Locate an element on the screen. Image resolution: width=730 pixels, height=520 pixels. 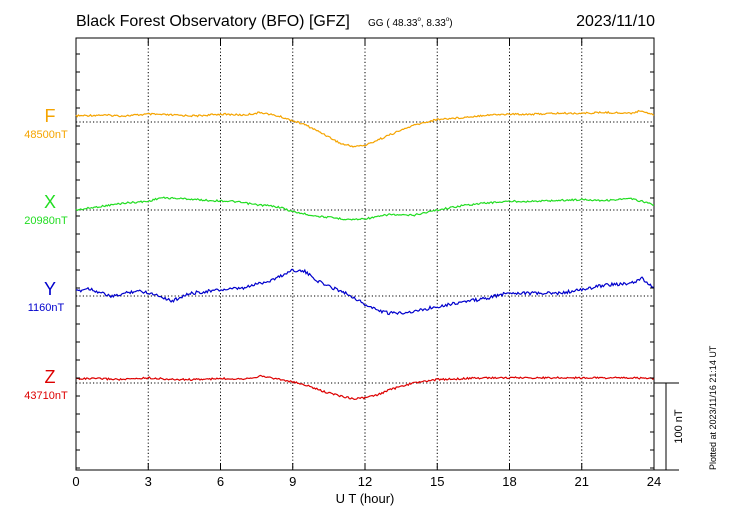
component-baseline-x: 20980nT is located at coordinates (46, 221).